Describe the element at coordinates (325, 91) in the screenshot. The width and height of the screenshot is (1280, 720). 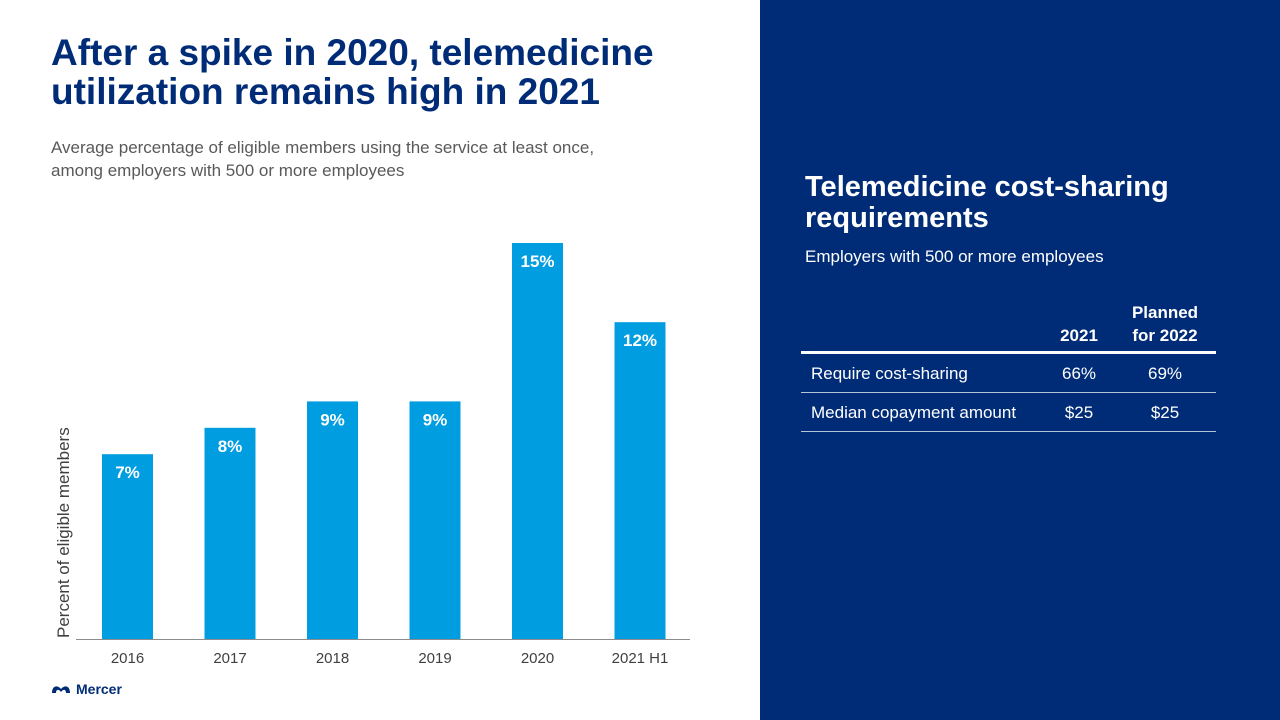
I see `slide-title-line2: utilization remains high in 2021` at that location.